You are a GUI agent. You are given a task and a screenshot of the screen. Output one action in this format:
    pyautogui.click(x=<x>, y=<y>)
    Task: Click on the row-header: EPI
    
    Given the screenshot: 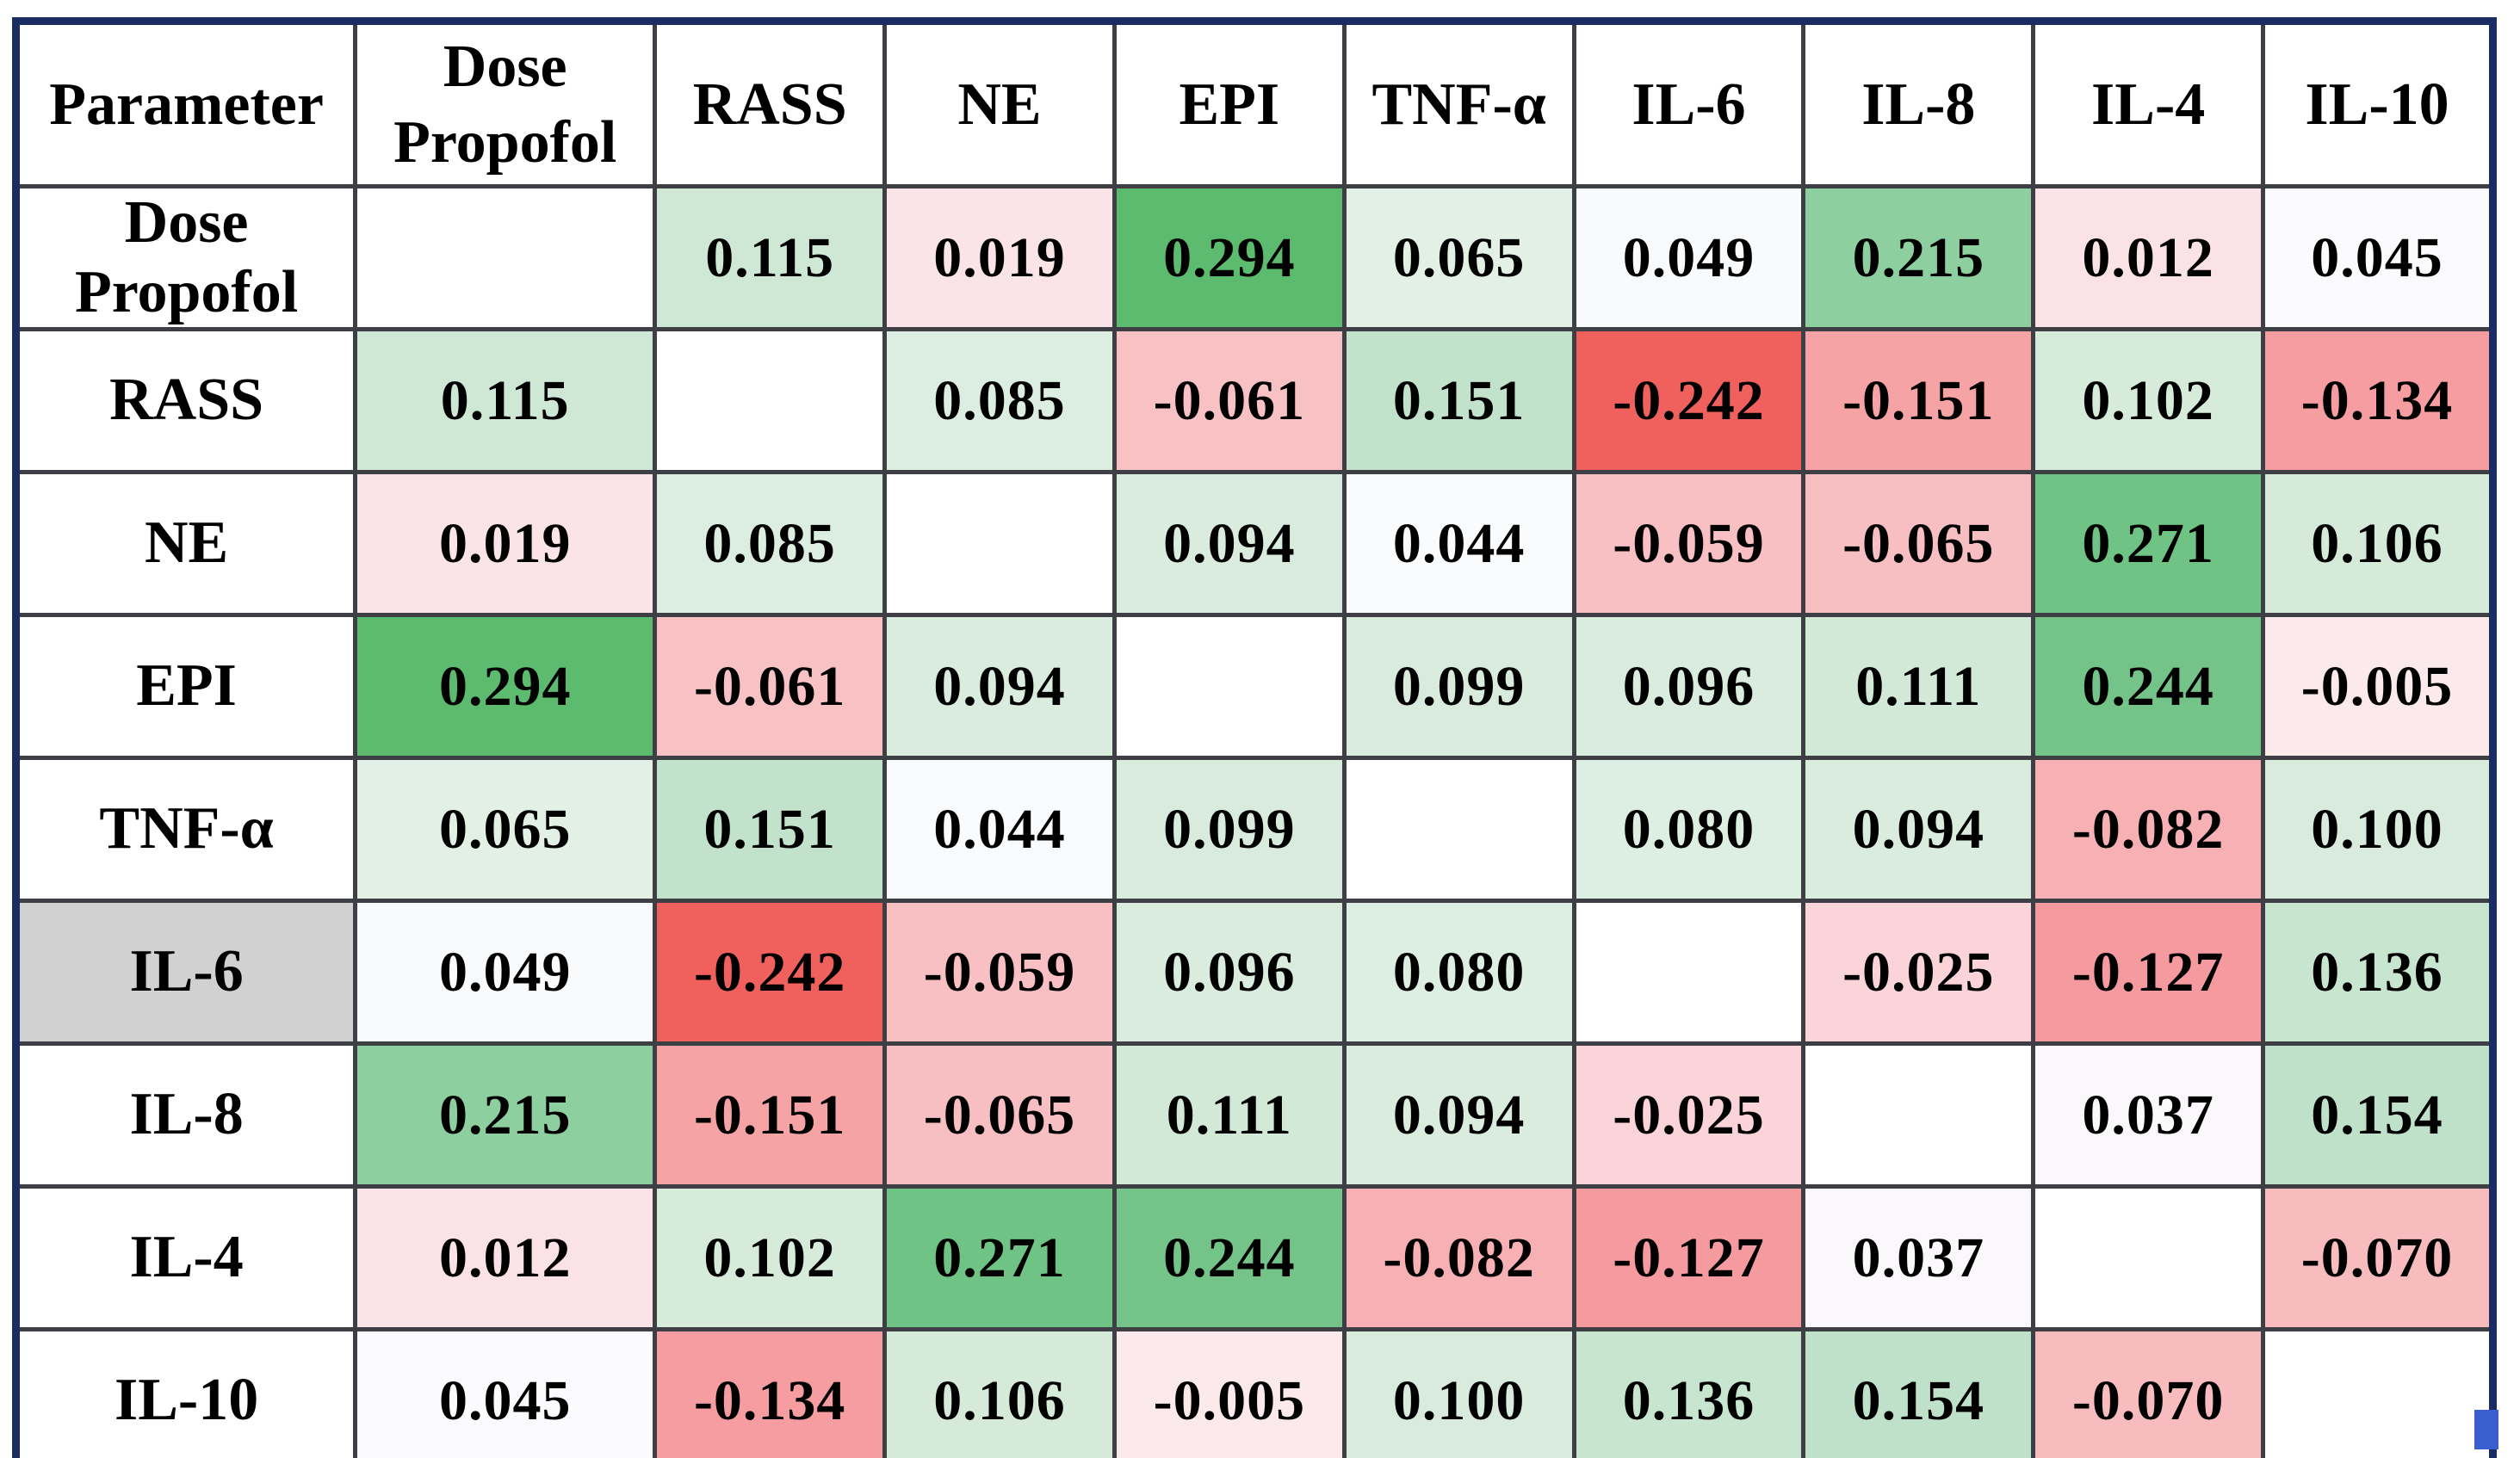 What is the action you would take?
    pyautogui.click(x=186, y=686)
    